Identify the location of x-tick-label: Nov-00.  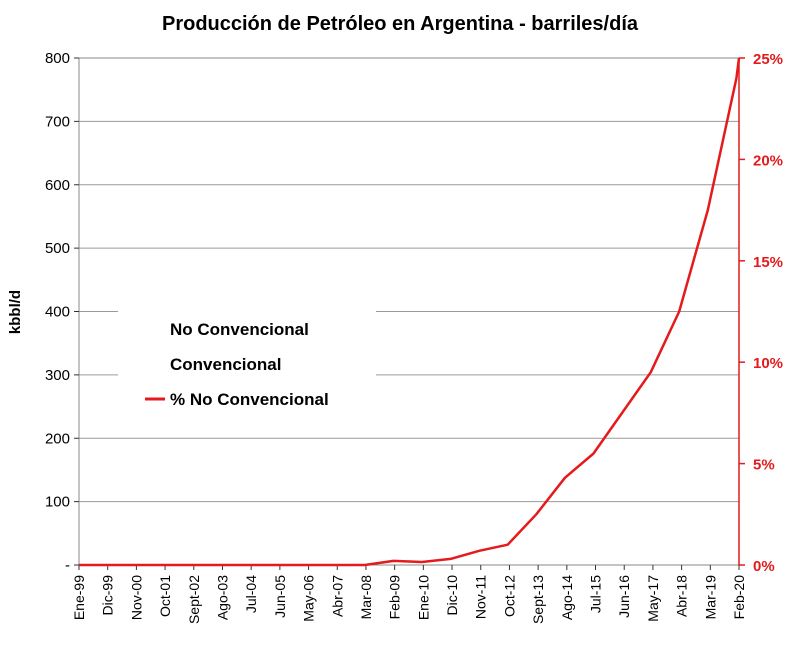
(136, 597).